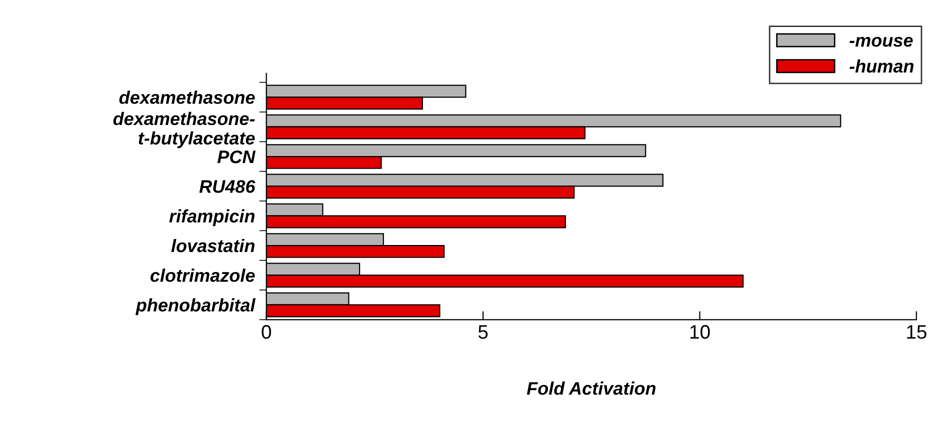 This screenshot has height=432, width=938. Describe the element at coordinates (267, 332) in the screenshot. I see `x-tick-label: 0` at that location.